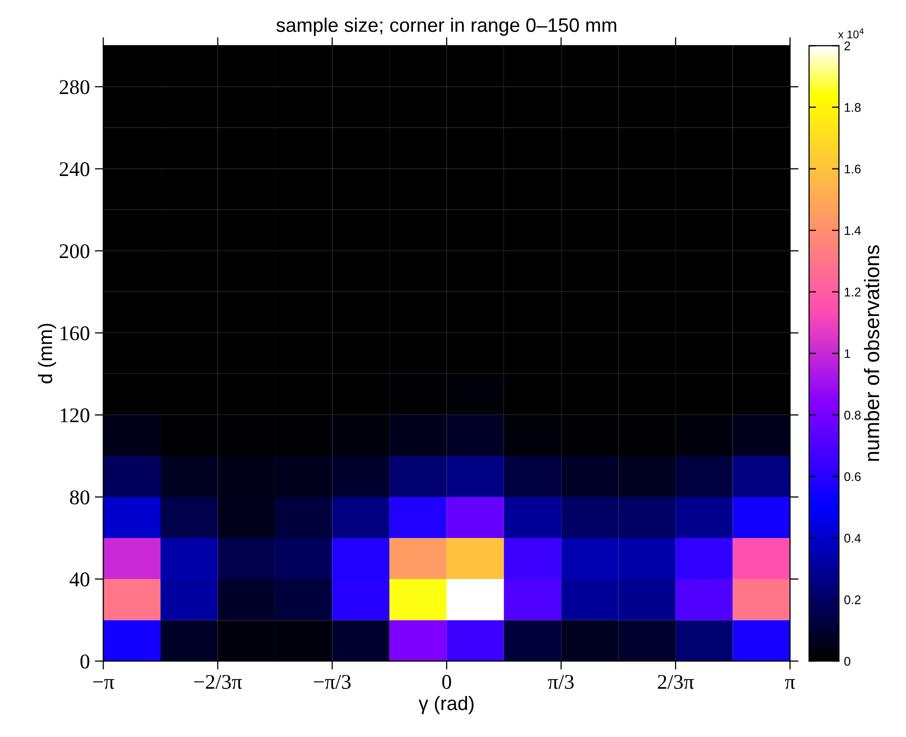 The image size is (906, 737). What do you see at coordinates (852, 292) in the screenshot?
I see `color-bar-label: 1.2` at bounding box center [852, 292].